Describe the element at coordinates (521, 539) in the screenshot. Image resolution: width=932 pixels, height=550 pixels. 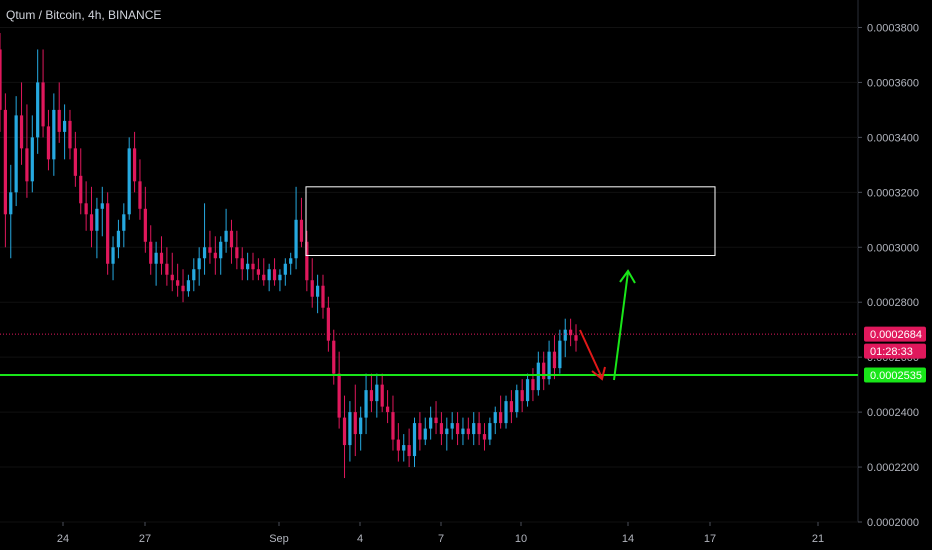
I see `x-tick-label: 10` at that location.